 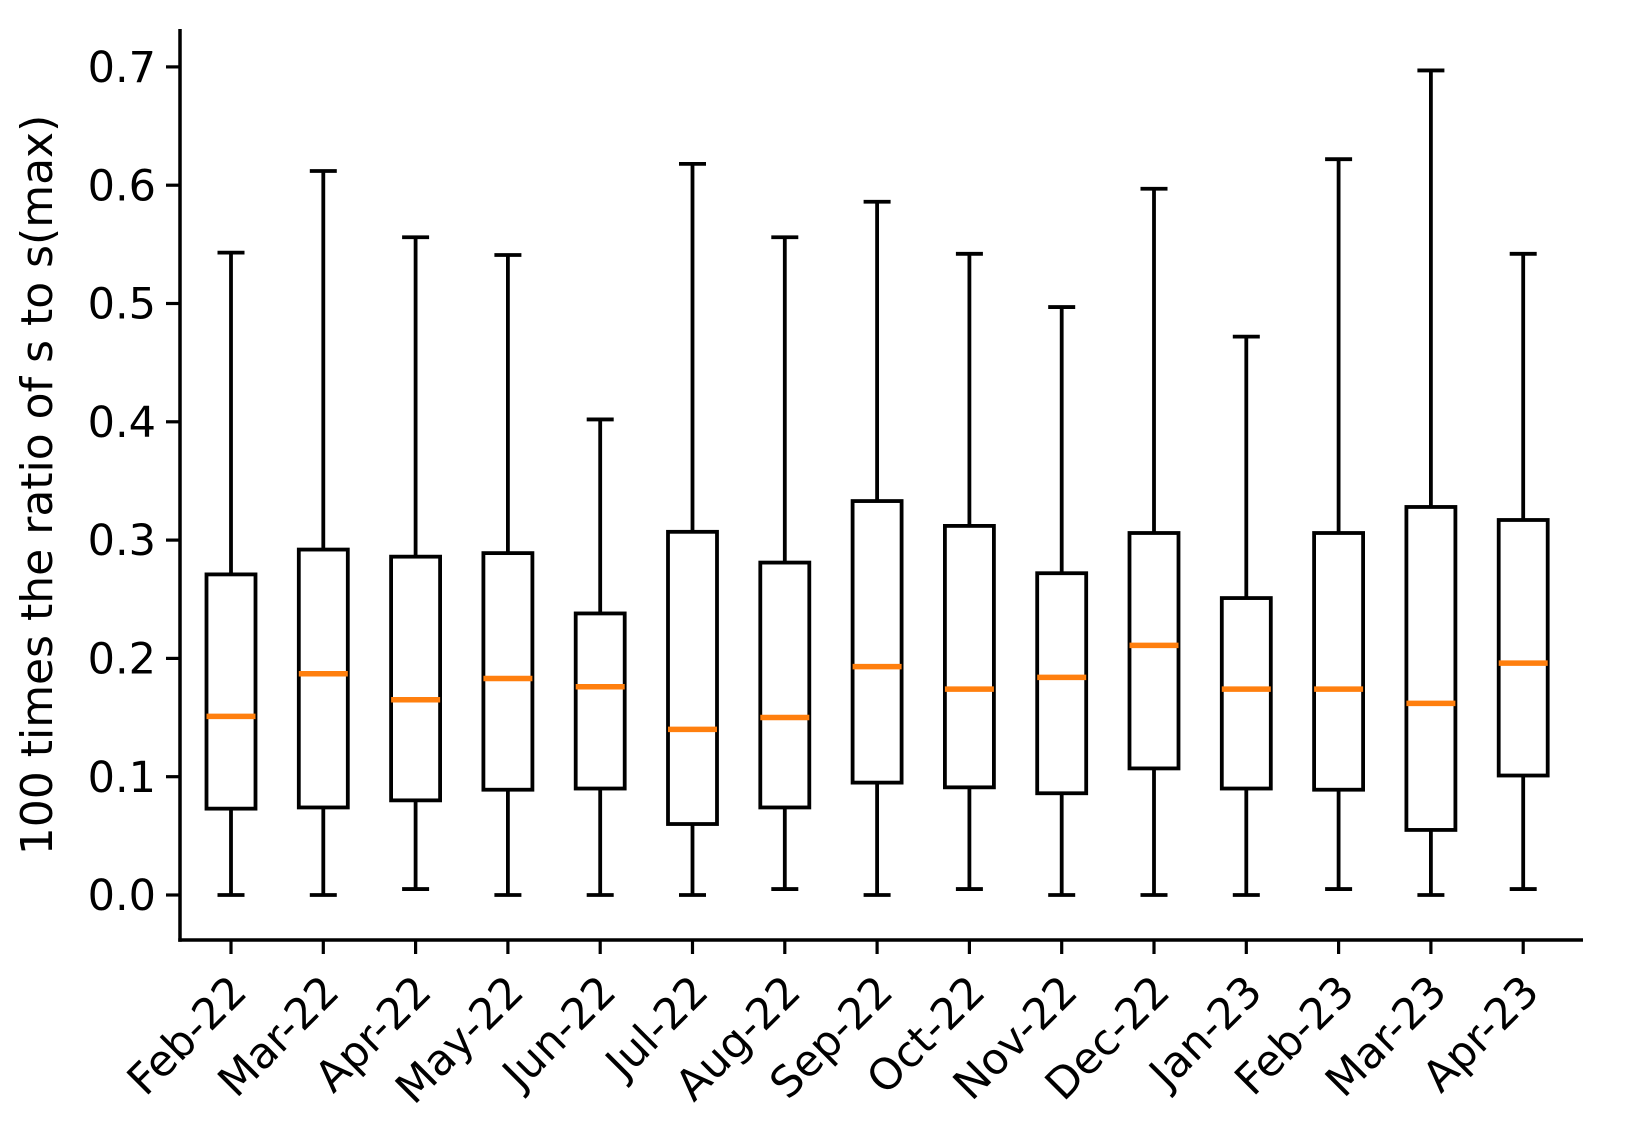 What do you see at coordinates (37, 485) in the screenshot?
I see `y-axis-label: 100 times the ratio of s to s(max)` at bounding box center [37, 485].